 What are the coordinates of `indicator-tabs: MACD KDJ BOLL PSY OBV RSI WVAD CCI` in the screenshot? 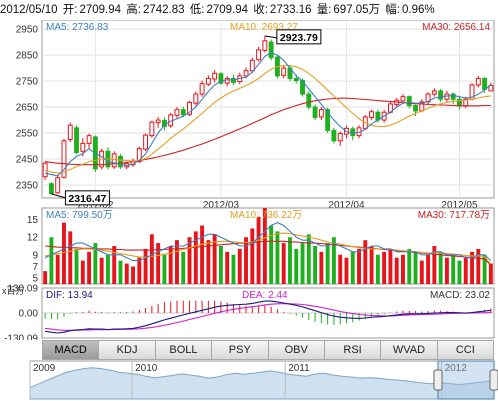 It's located at (268, 350).